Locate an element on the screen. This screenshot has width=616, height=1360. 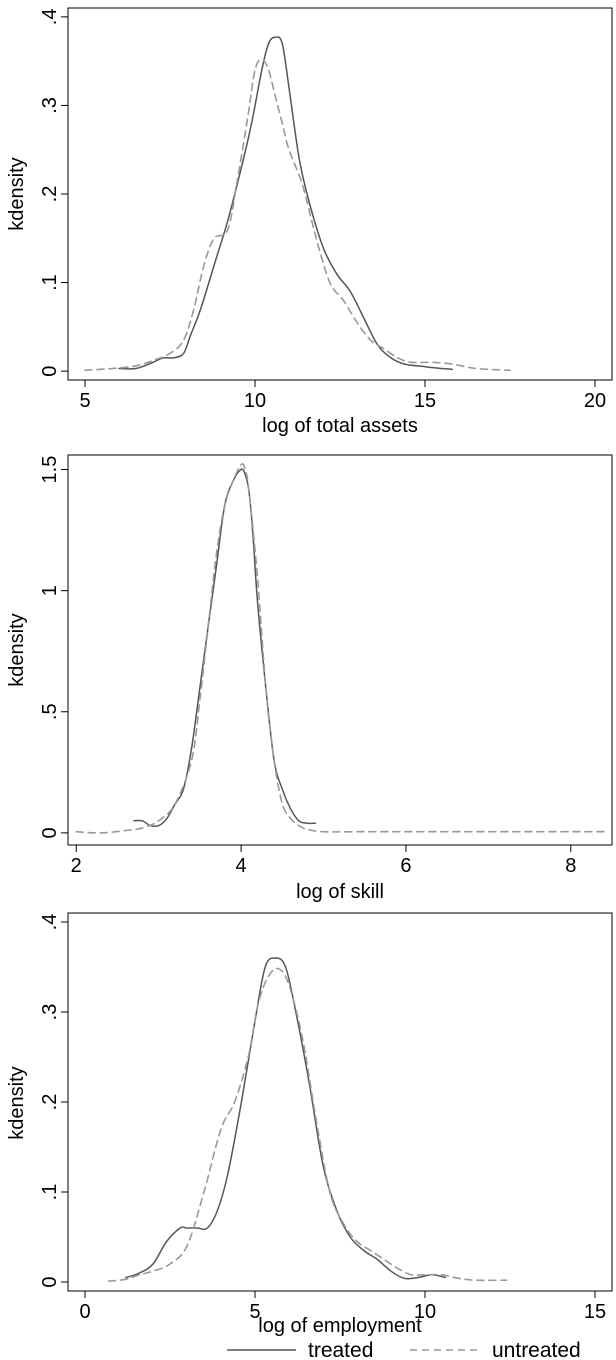
legend: treated untreated is located at coordinates (404, 1349).